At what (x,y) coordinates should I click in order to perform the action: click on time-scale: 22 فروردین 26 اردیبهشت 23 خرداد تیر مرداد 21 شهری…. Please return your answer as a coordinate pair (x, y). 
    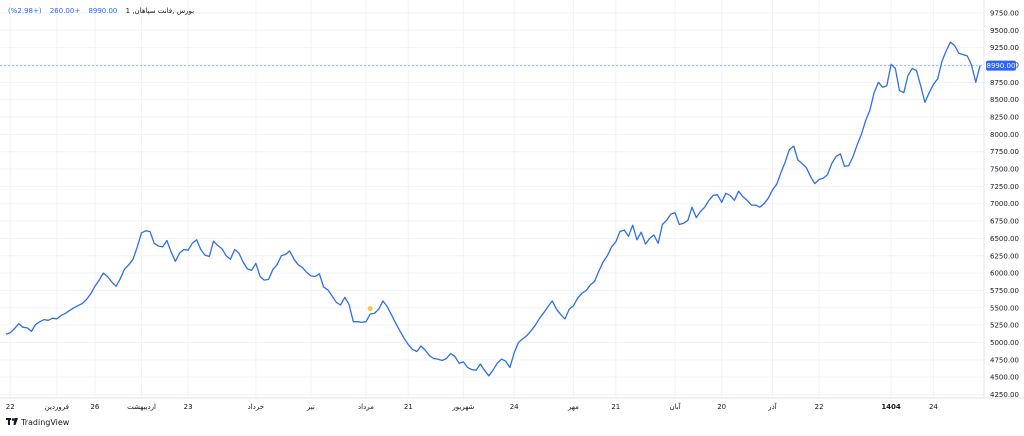
    Looking at the image, I should click on (472, 406).